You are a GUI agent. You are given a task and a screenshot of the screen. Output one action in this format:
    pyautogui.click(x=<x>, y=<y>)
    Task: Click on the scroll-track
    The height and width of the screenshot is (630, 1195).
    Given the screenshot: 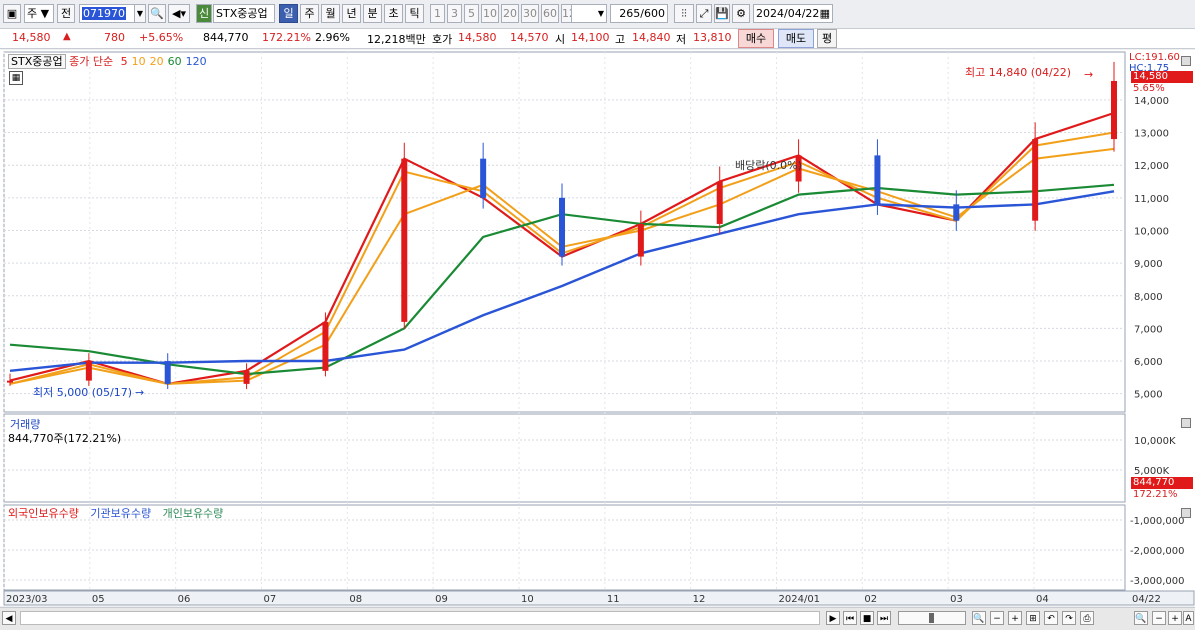 What is the action you would take?
    pyautogui.click(x=420, y=618)
    